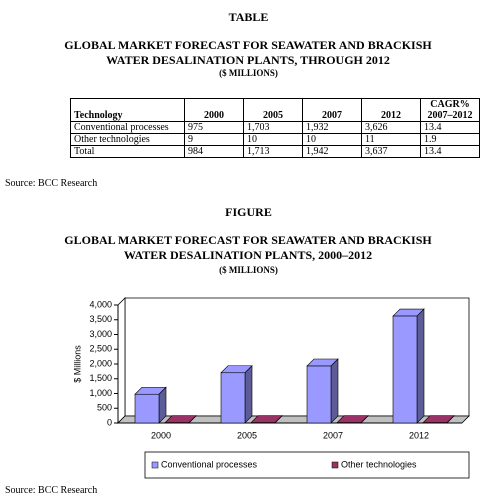  What do you see at coordinates (248, 73) in the screenshot?
I see `table-subtitle: ($ MILLIONS)` at bounding box center [248, 73].